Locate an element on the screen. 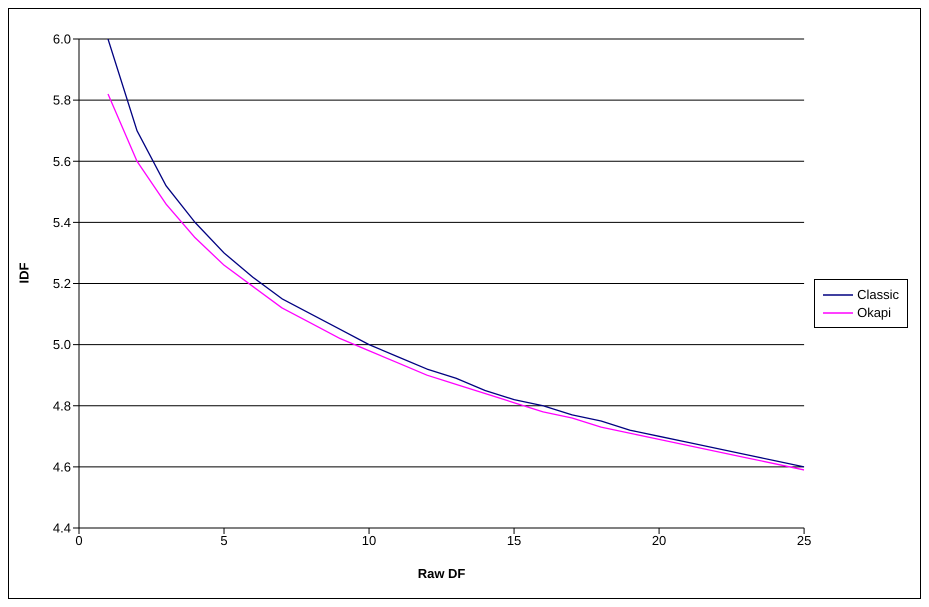 This screenshot has height=607, width=929. legend-label: Okapi is located at coordinates (874, 312).